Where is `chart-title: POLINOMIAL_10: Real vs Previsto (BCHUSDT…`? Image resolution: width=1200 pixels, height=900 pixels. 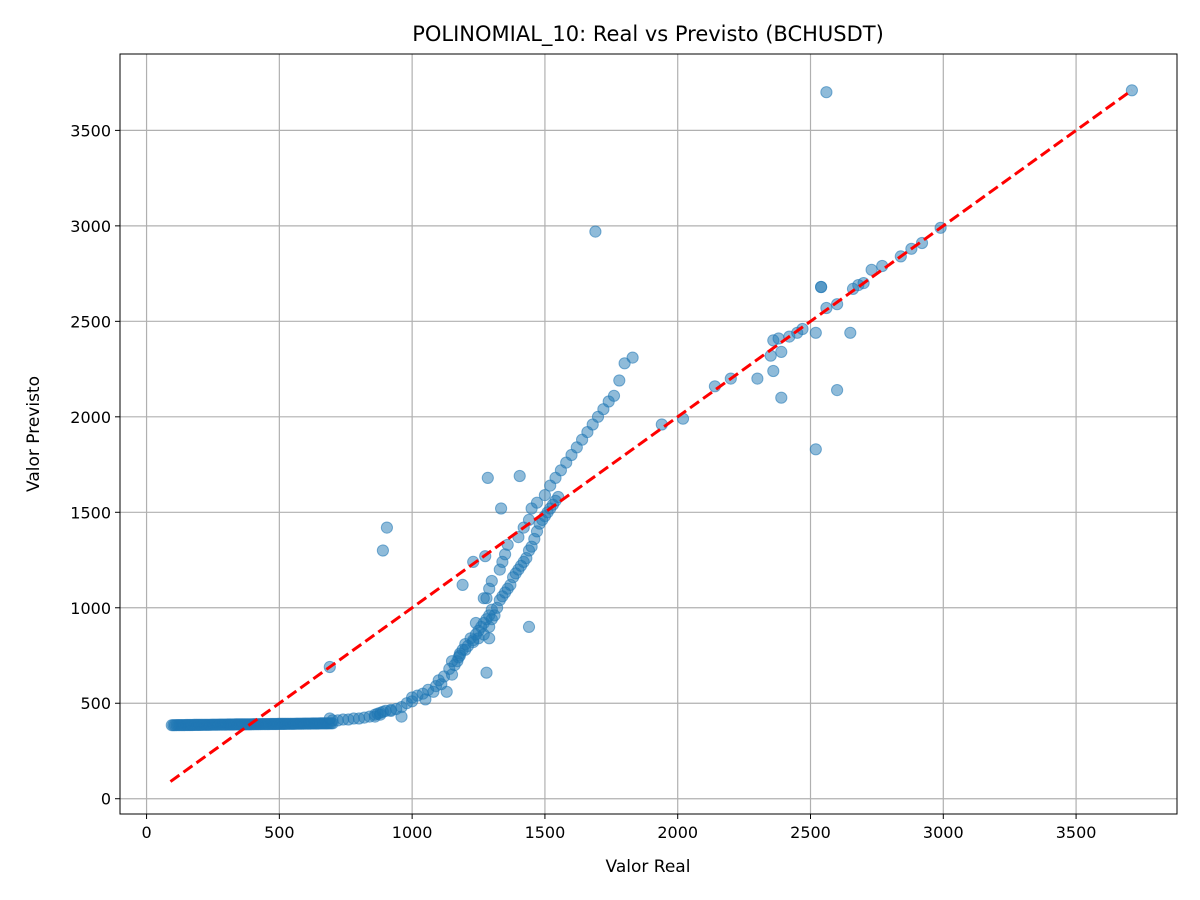
chart-title: POLINOMIAL_10: Real vs Previsto (BCHUSDT… is located at coordinates (648, 34).